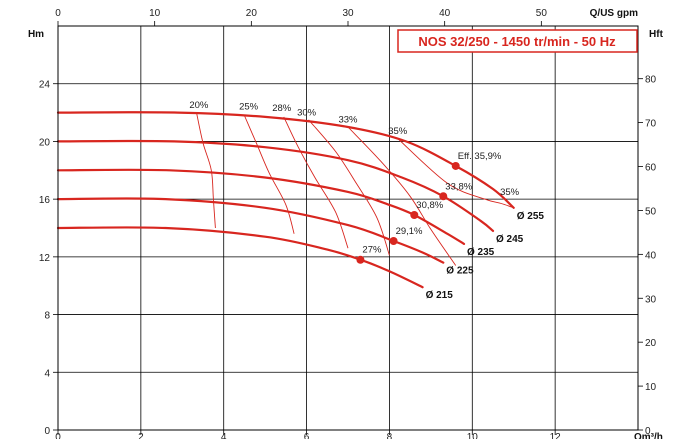 The image size is (688, 439). Describe the element at coordinates (651, 343) in the screenshot. I see `y-right-tick-label: 20` at that location.